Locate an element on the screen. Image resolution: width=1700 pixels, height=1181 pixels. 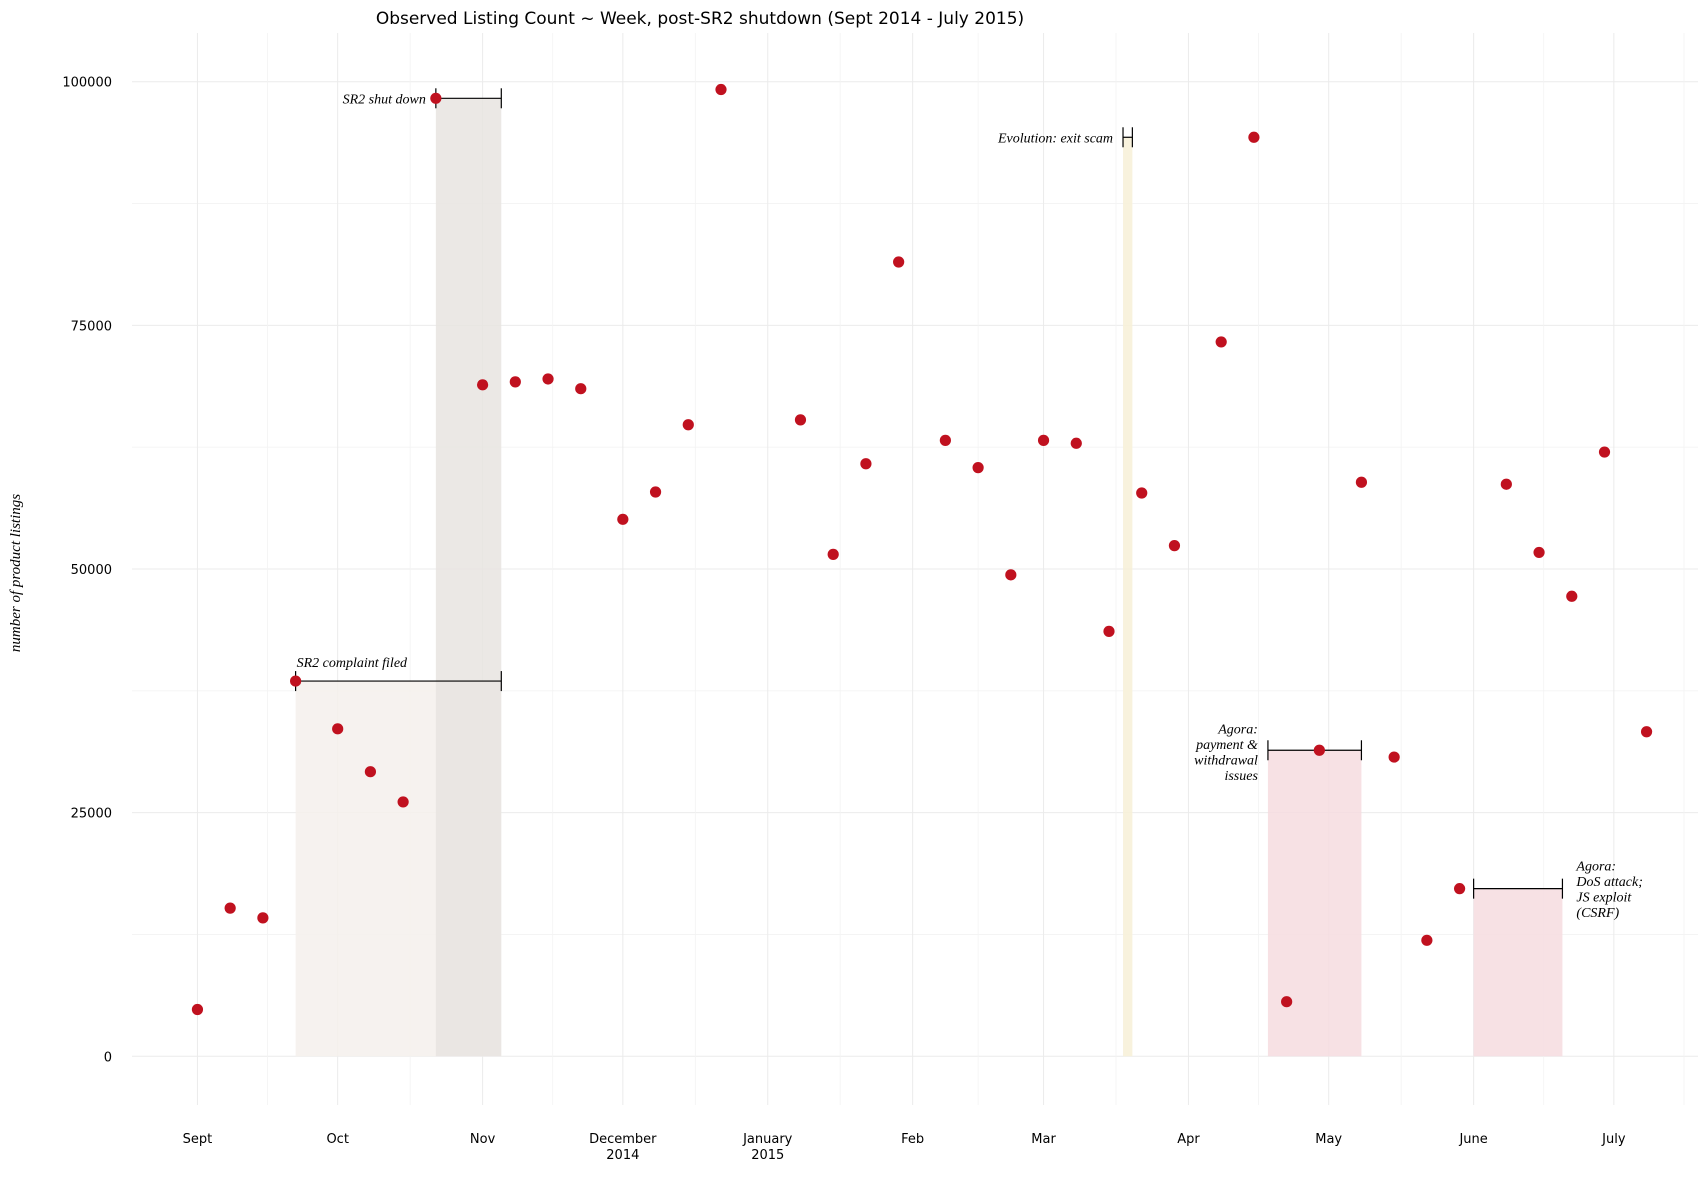
x-tick-label: December is located at coordinates (623, 1139).